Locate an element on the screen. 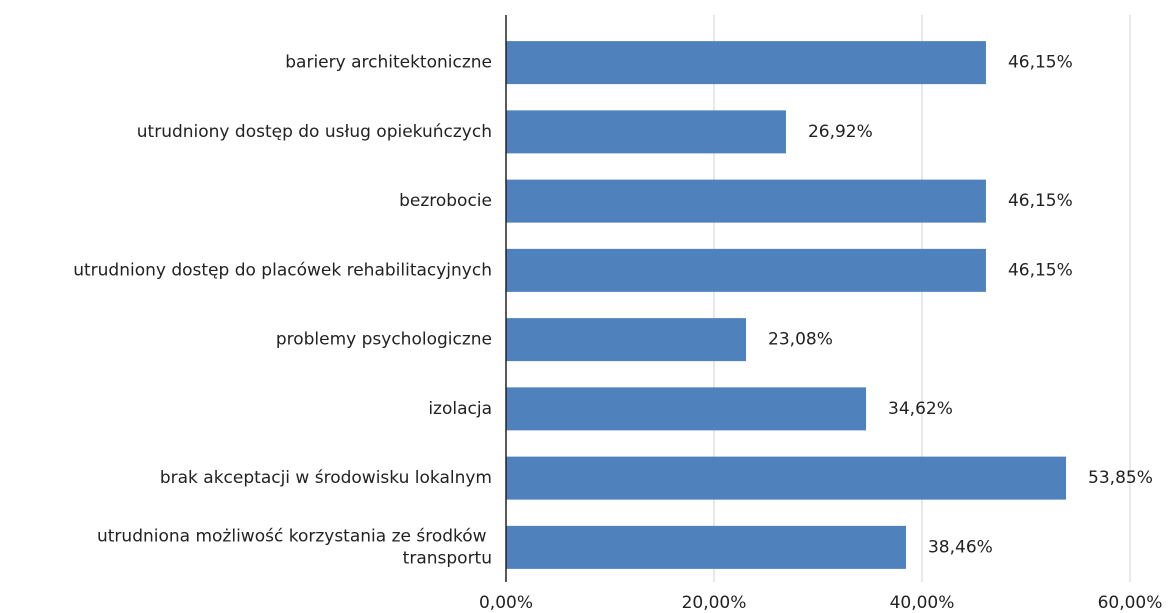 The image size is (1169, 613). x-tick-label: 60,00% is located at coordinates (1130, 603).